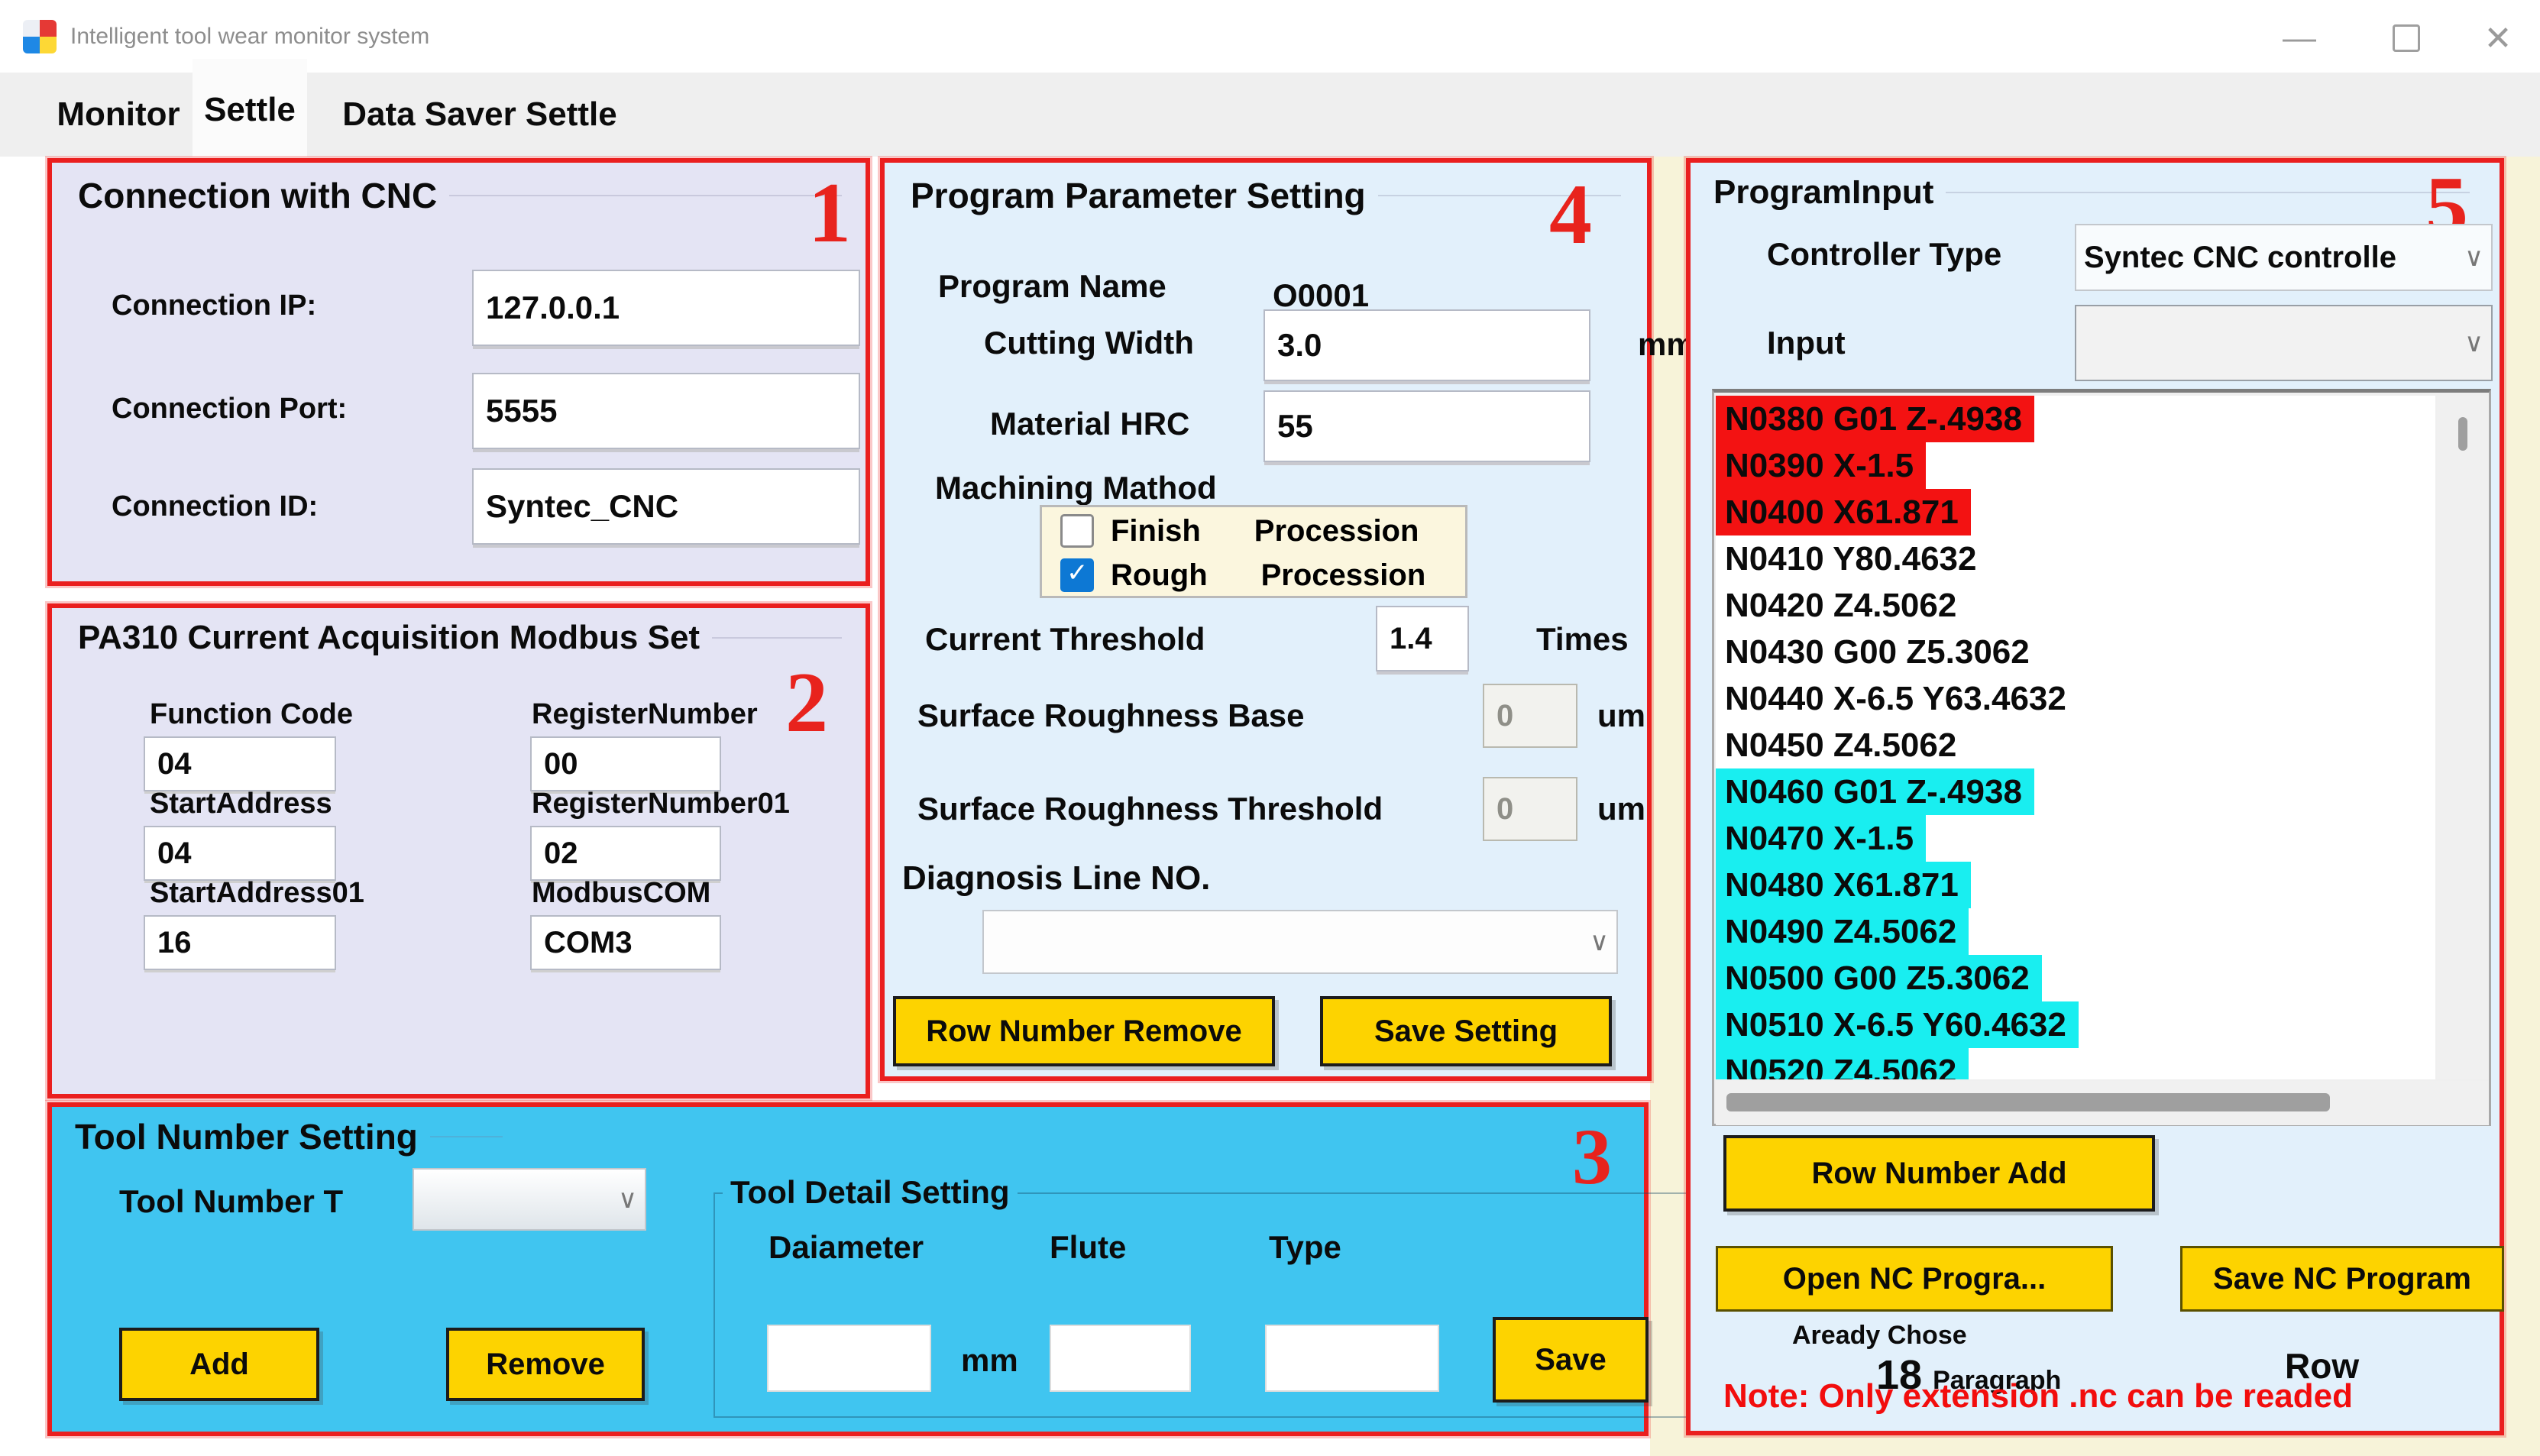 This screenshot has height=1456, width=2540. I want to click on nc-program-line: N0420 Z4.5062, so click(1841, 605).